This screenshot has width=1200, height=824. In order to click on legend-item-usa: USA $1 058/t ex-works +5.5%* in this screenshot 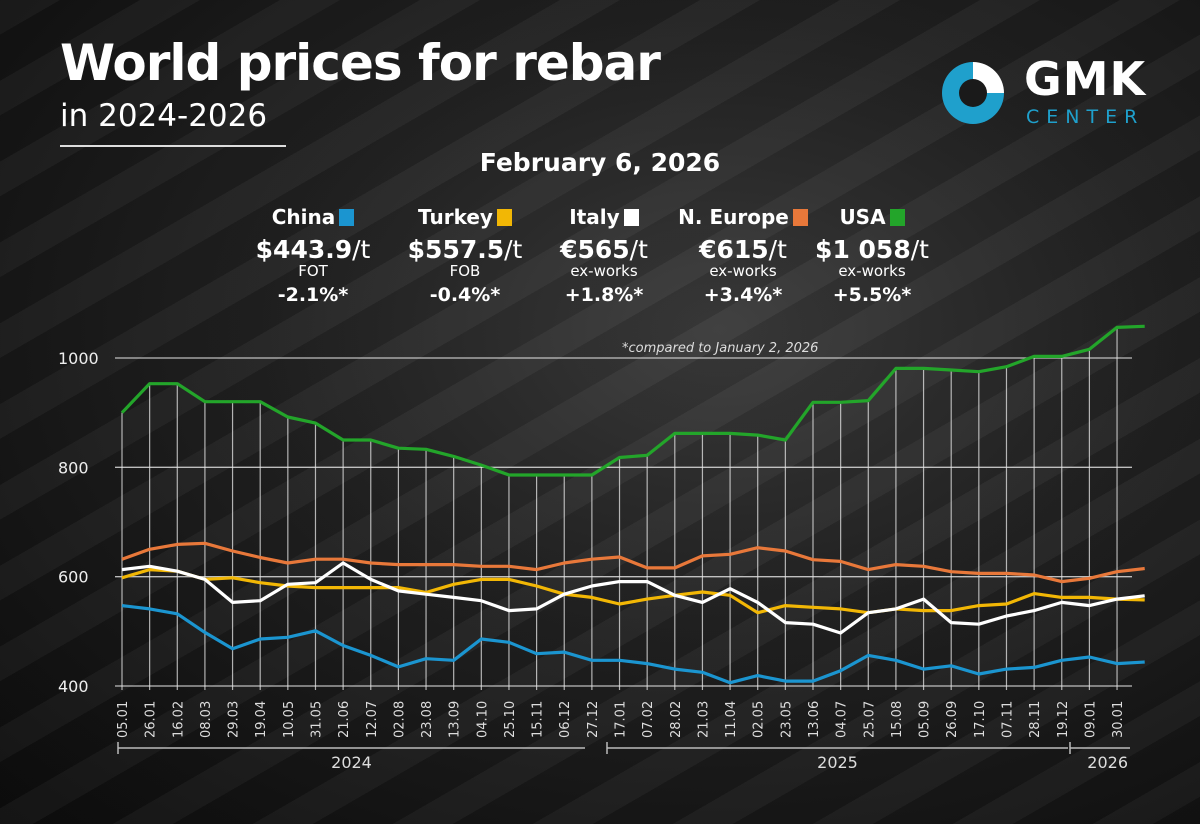, I will do `click(872, 255)`.